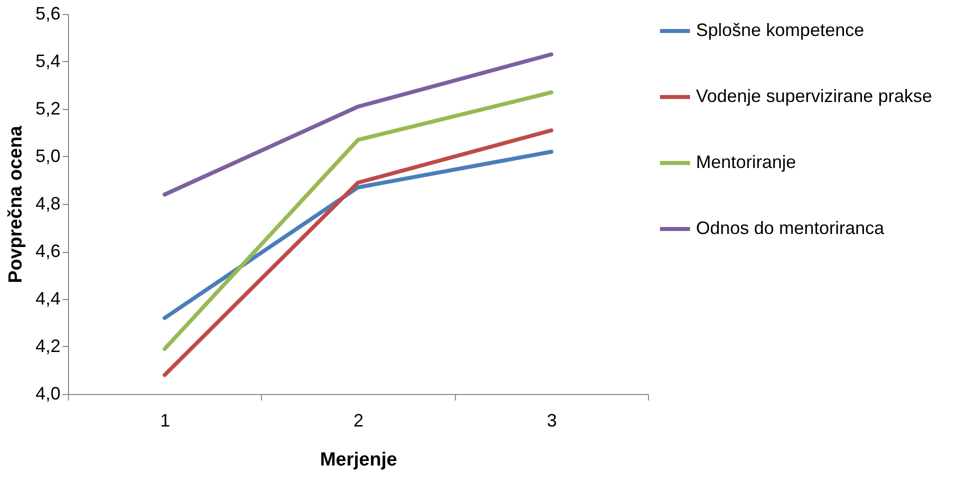 Image resolution: width=980 pixels, height=486 pixels. I want to click on legend-label: Vodenje supervizirane prakse, so click(814, 96).